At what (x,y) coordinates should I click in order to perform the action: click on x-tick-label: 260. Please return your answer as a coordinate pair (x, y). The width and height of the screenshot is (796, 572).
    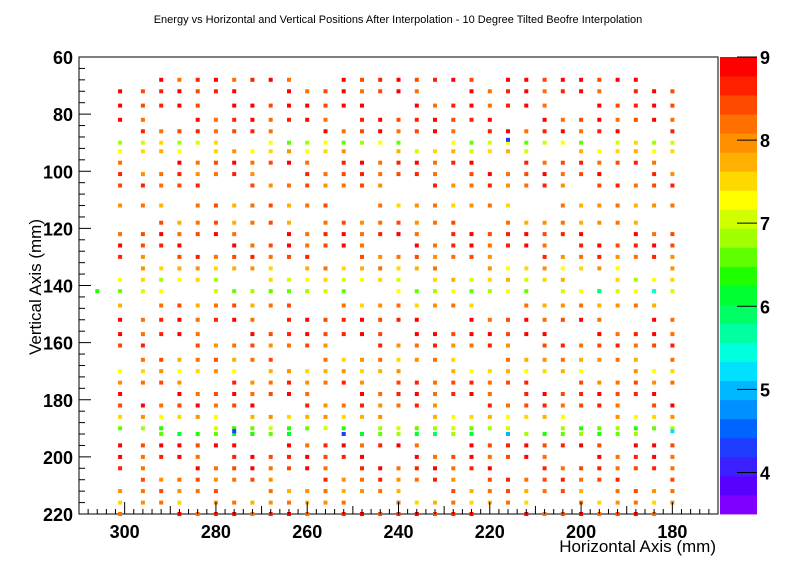
    Looking at the image, I should click on (307, 532).